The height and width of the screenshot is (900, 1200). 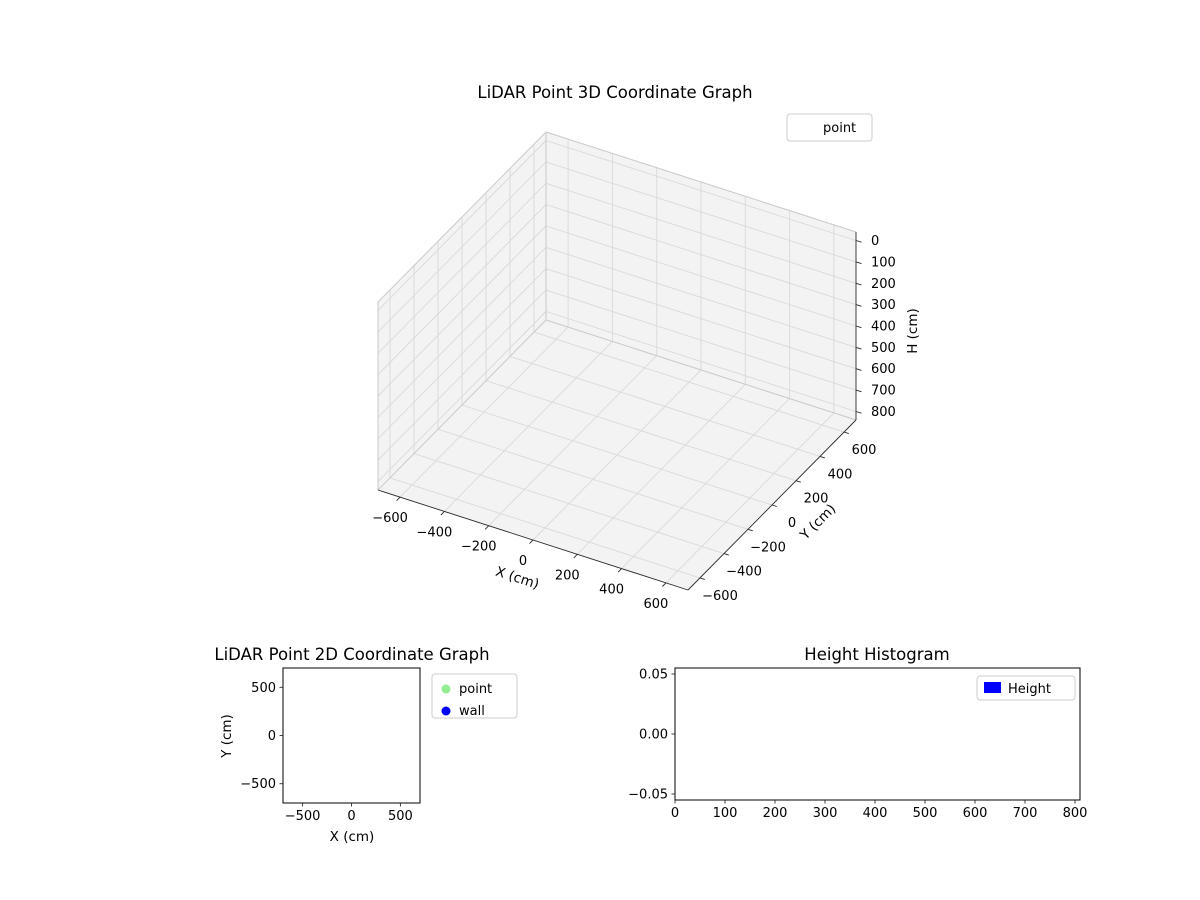 What do you see at coordinates (435, 532) in the screenshot?
I see `x-tick-label: −400` at bounding box center [435, 532].